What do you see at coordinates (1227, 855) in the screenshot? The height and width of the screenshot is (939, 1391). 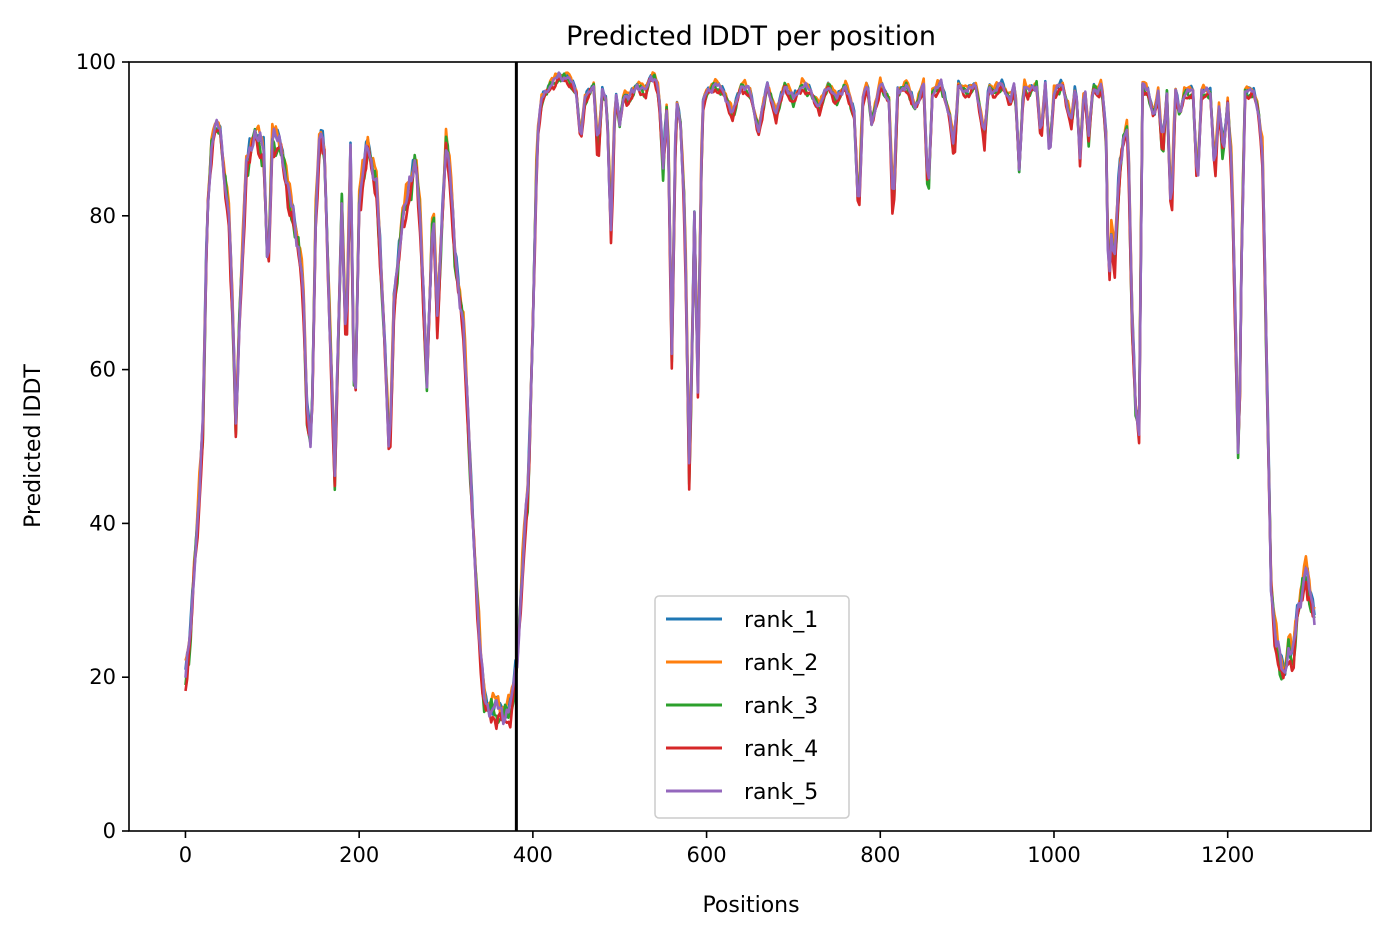 I see `x-tick-label: 1200` at bounding box center [1227, 855].